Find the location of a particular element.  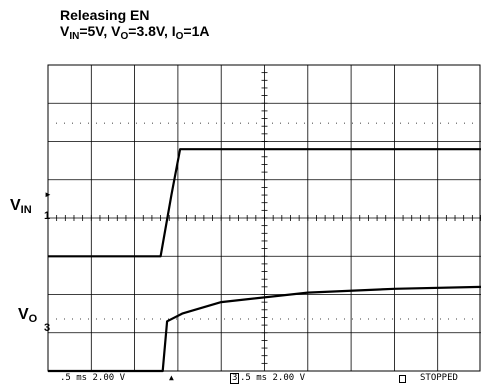

ch2-channel-box: 3 is located at coordinates (235, 378).